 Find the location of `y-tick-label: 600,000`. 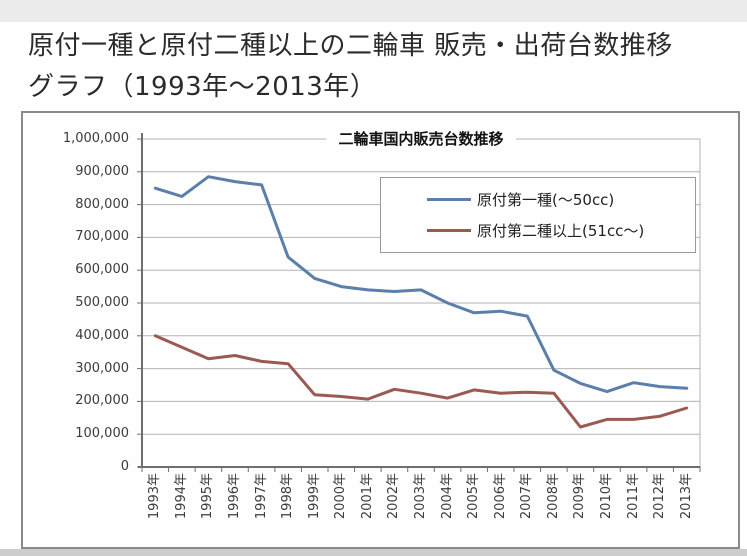

y-tick-label: 600,000 is located at coordinates (102, 270).